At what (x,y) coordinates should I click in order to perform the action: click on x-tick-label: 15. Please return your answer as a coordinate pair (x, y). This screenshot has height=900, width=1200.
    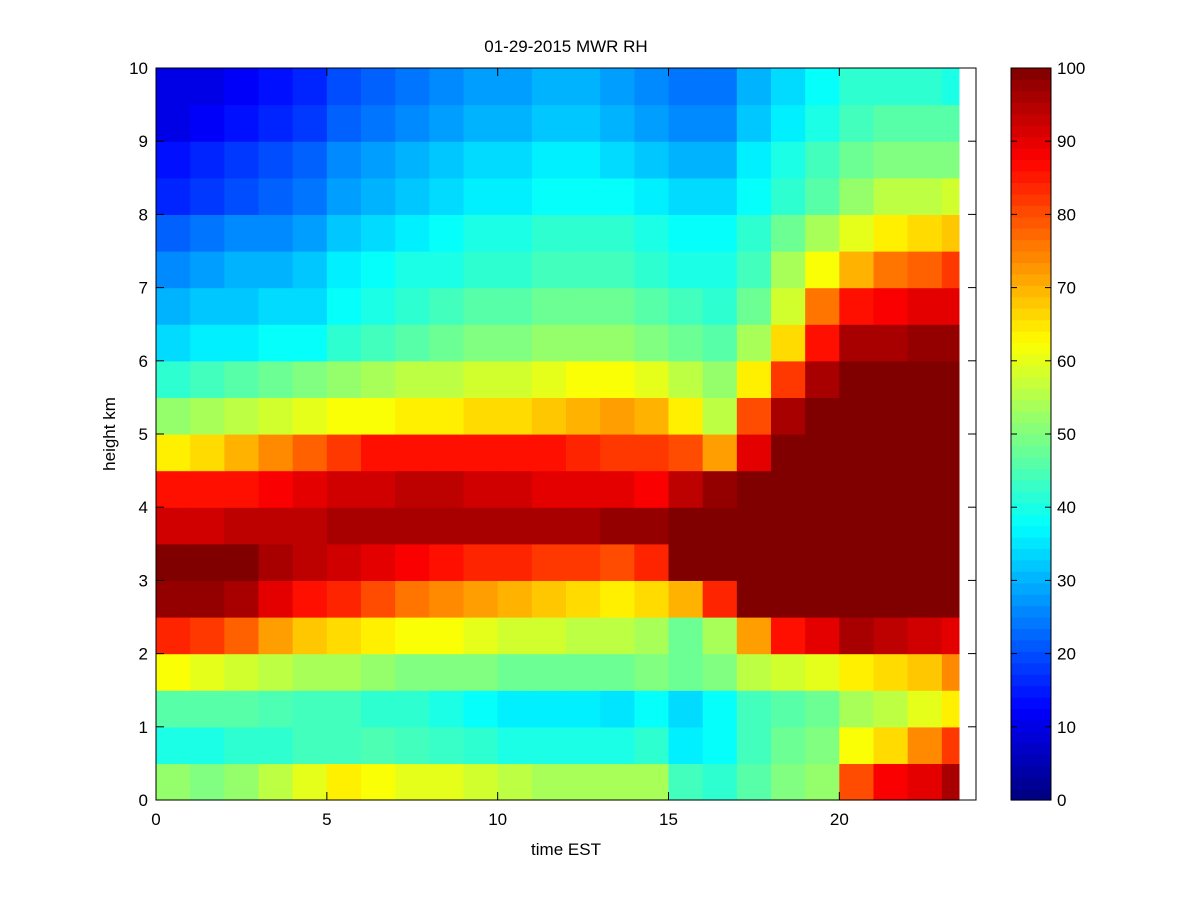
    Looking at the image, I should click on (668, 819).